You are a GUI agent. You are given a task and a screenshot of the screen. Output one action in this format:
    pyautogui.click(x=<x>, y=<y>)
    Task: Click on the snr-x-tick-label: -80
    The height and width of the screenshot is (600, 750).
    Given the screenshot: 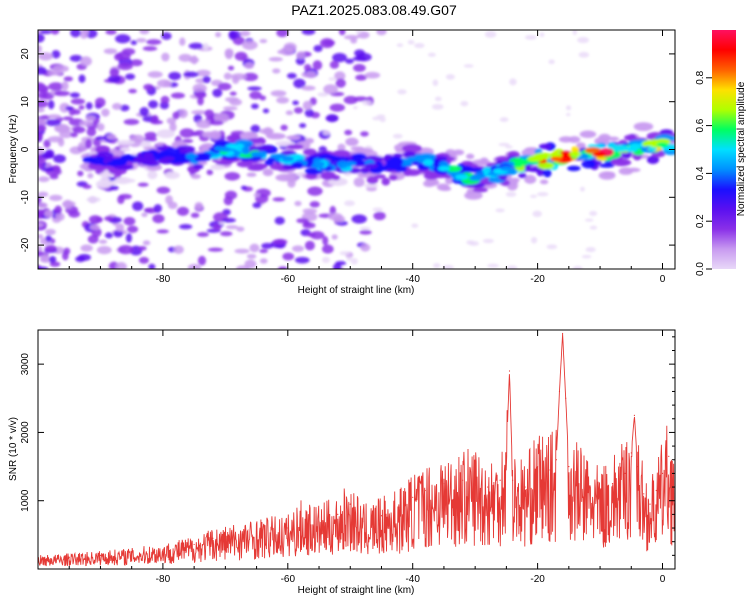 What is the action you would take?
    pyautogui.click(x=163, y=579)
    